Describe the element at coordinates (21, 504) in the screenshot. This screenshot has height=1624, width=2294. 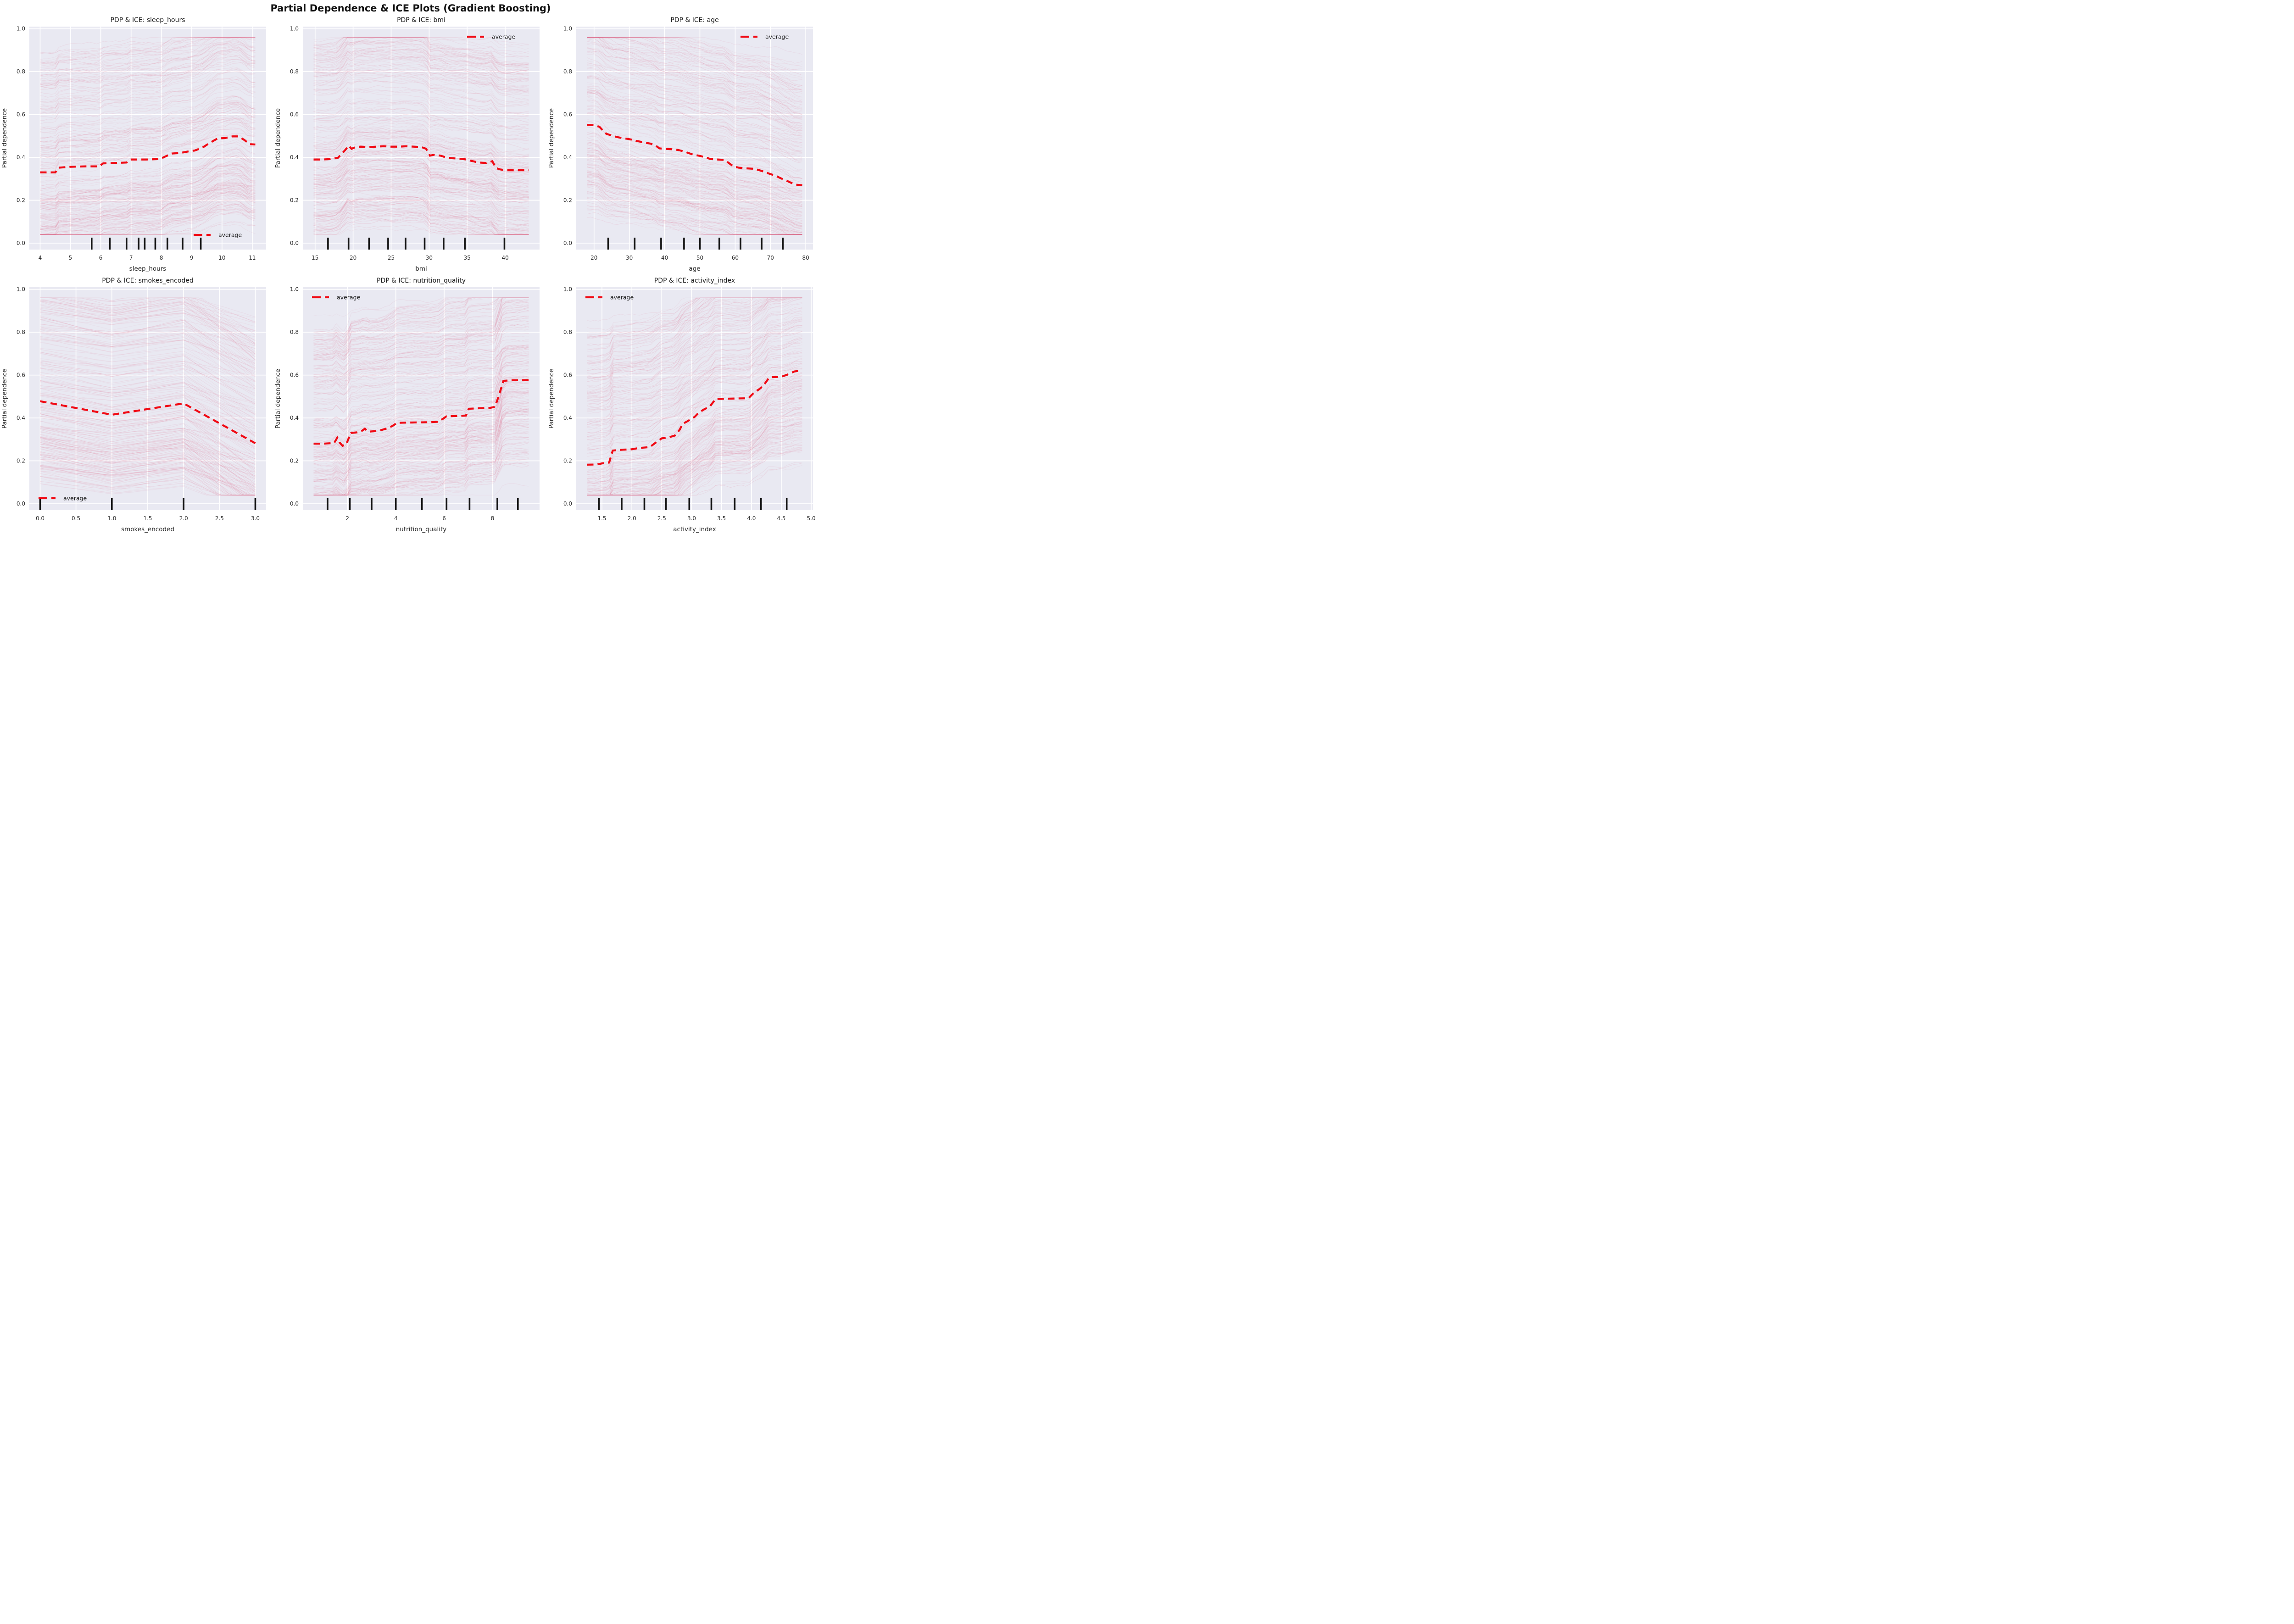
I see `y-tick-label: 0.0` at that location.